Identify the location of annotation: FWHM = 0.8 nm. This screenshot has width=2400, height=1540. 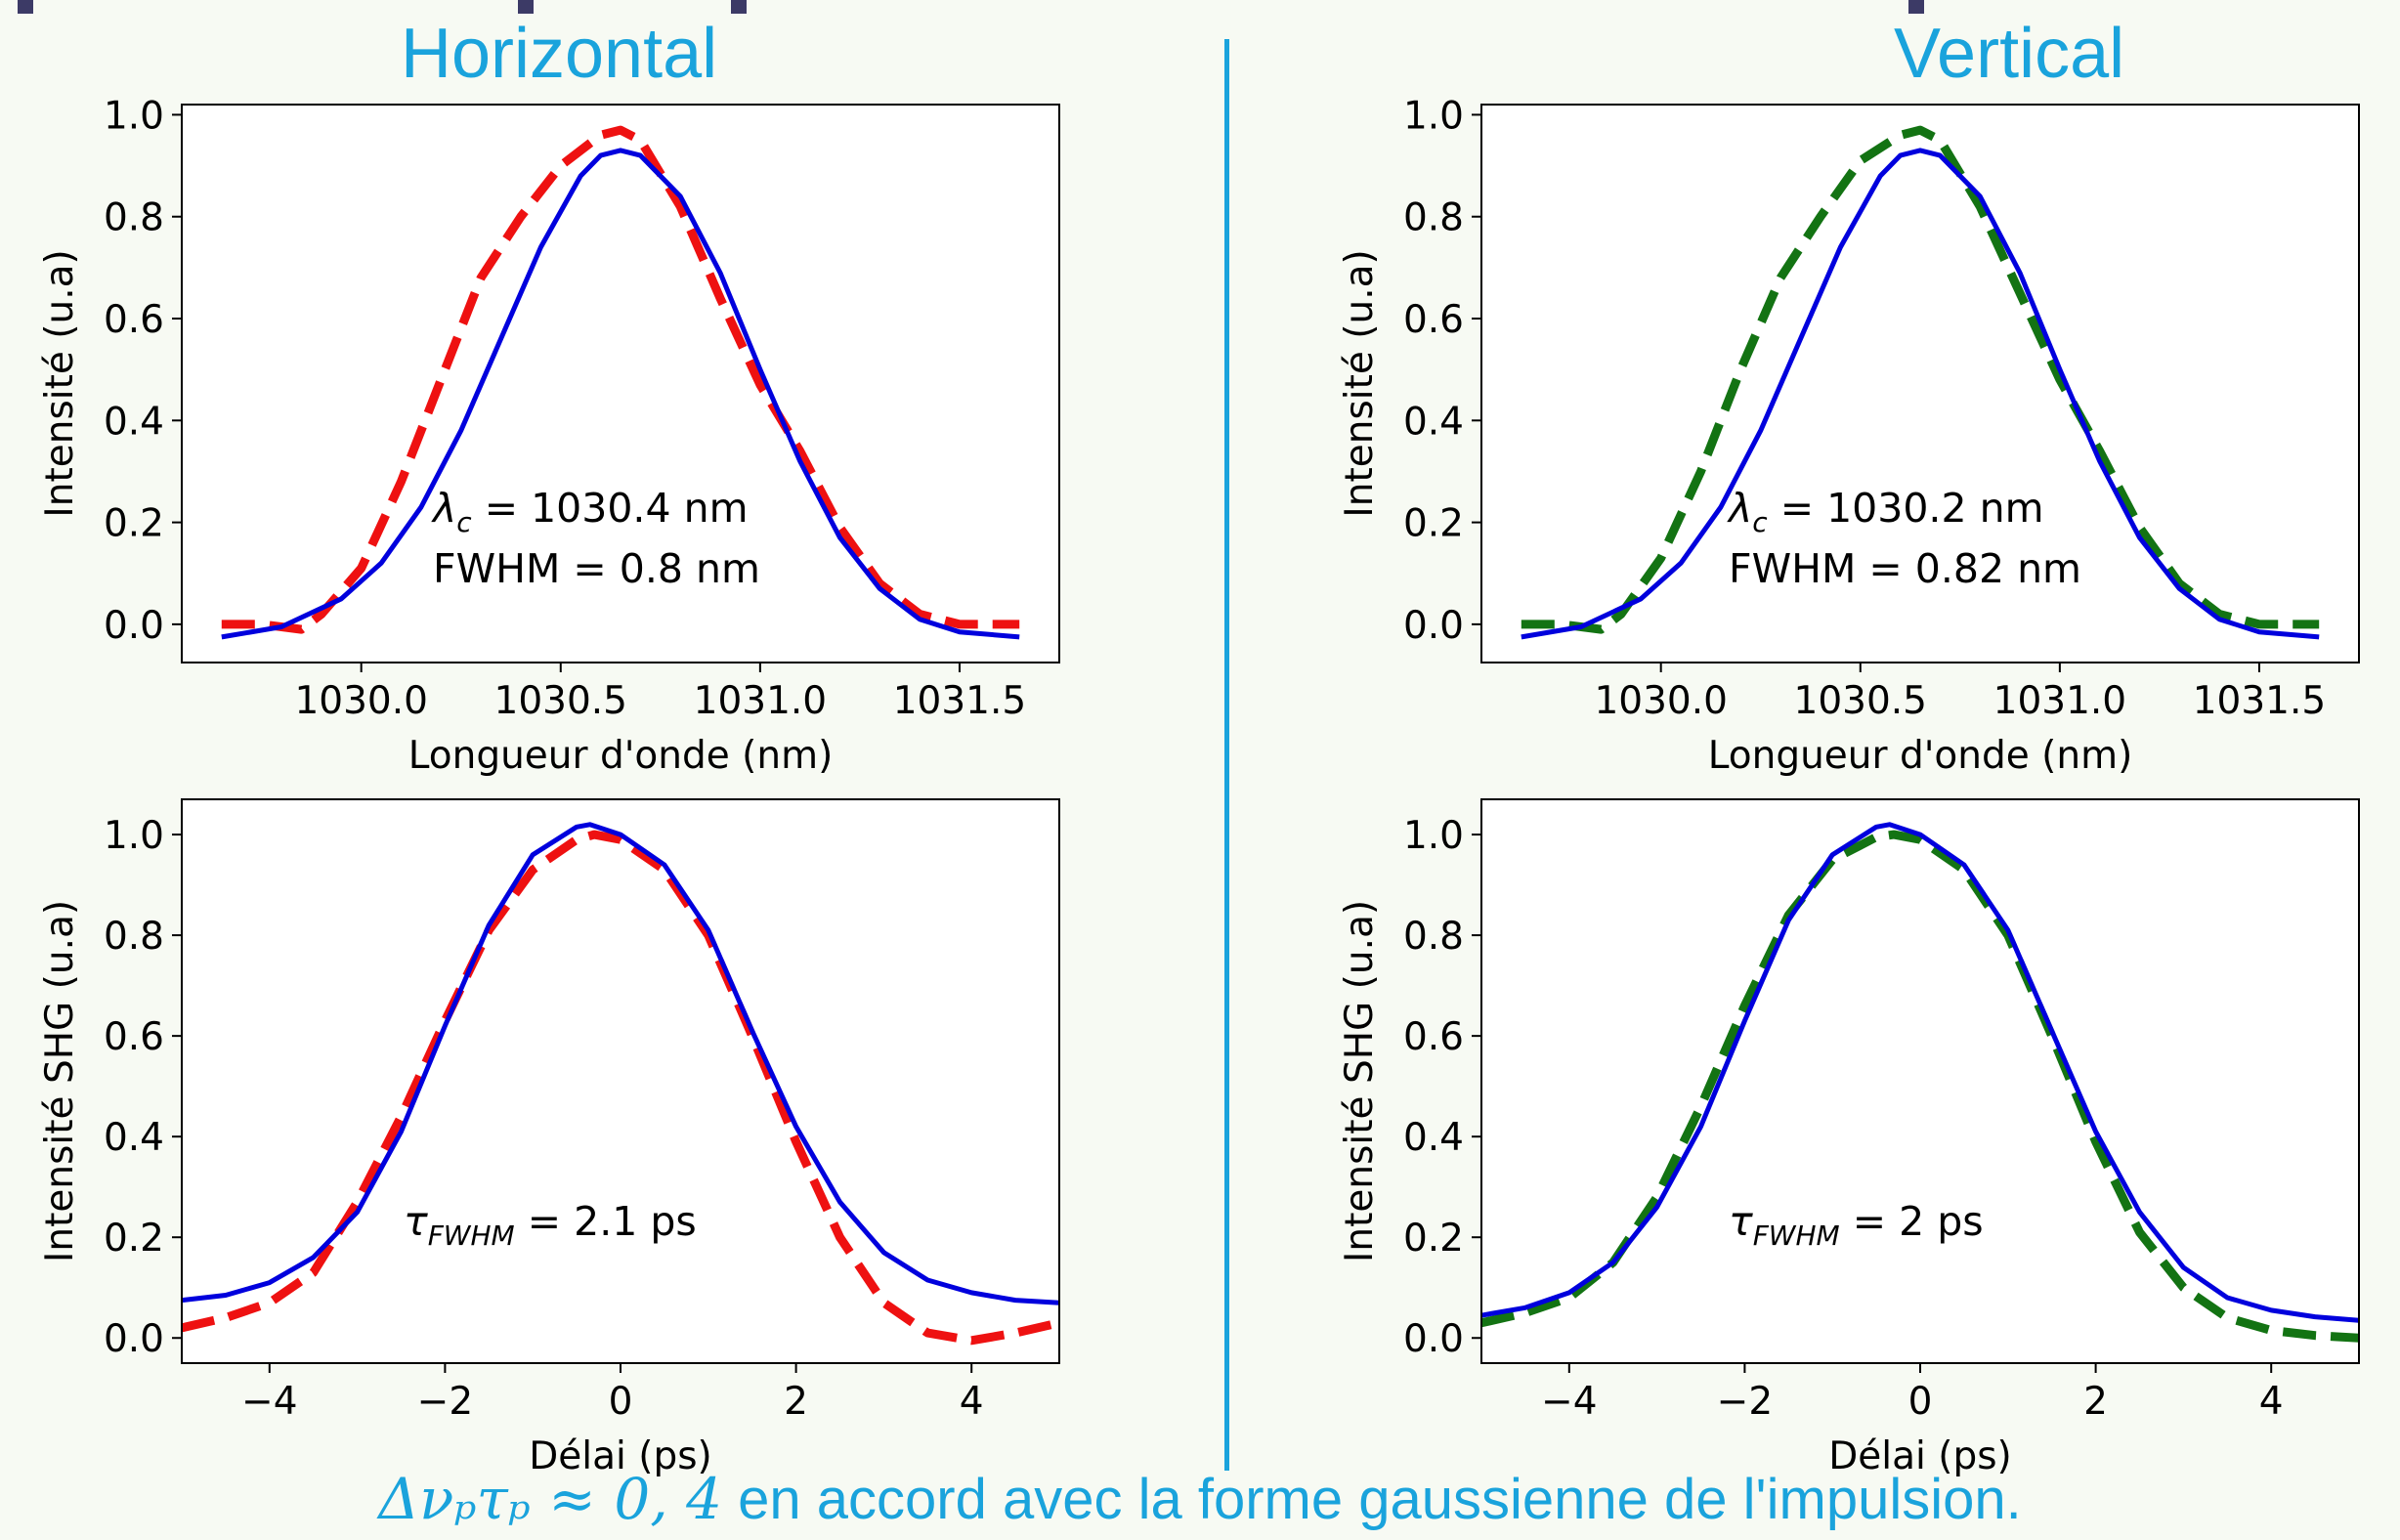
(597, 568).